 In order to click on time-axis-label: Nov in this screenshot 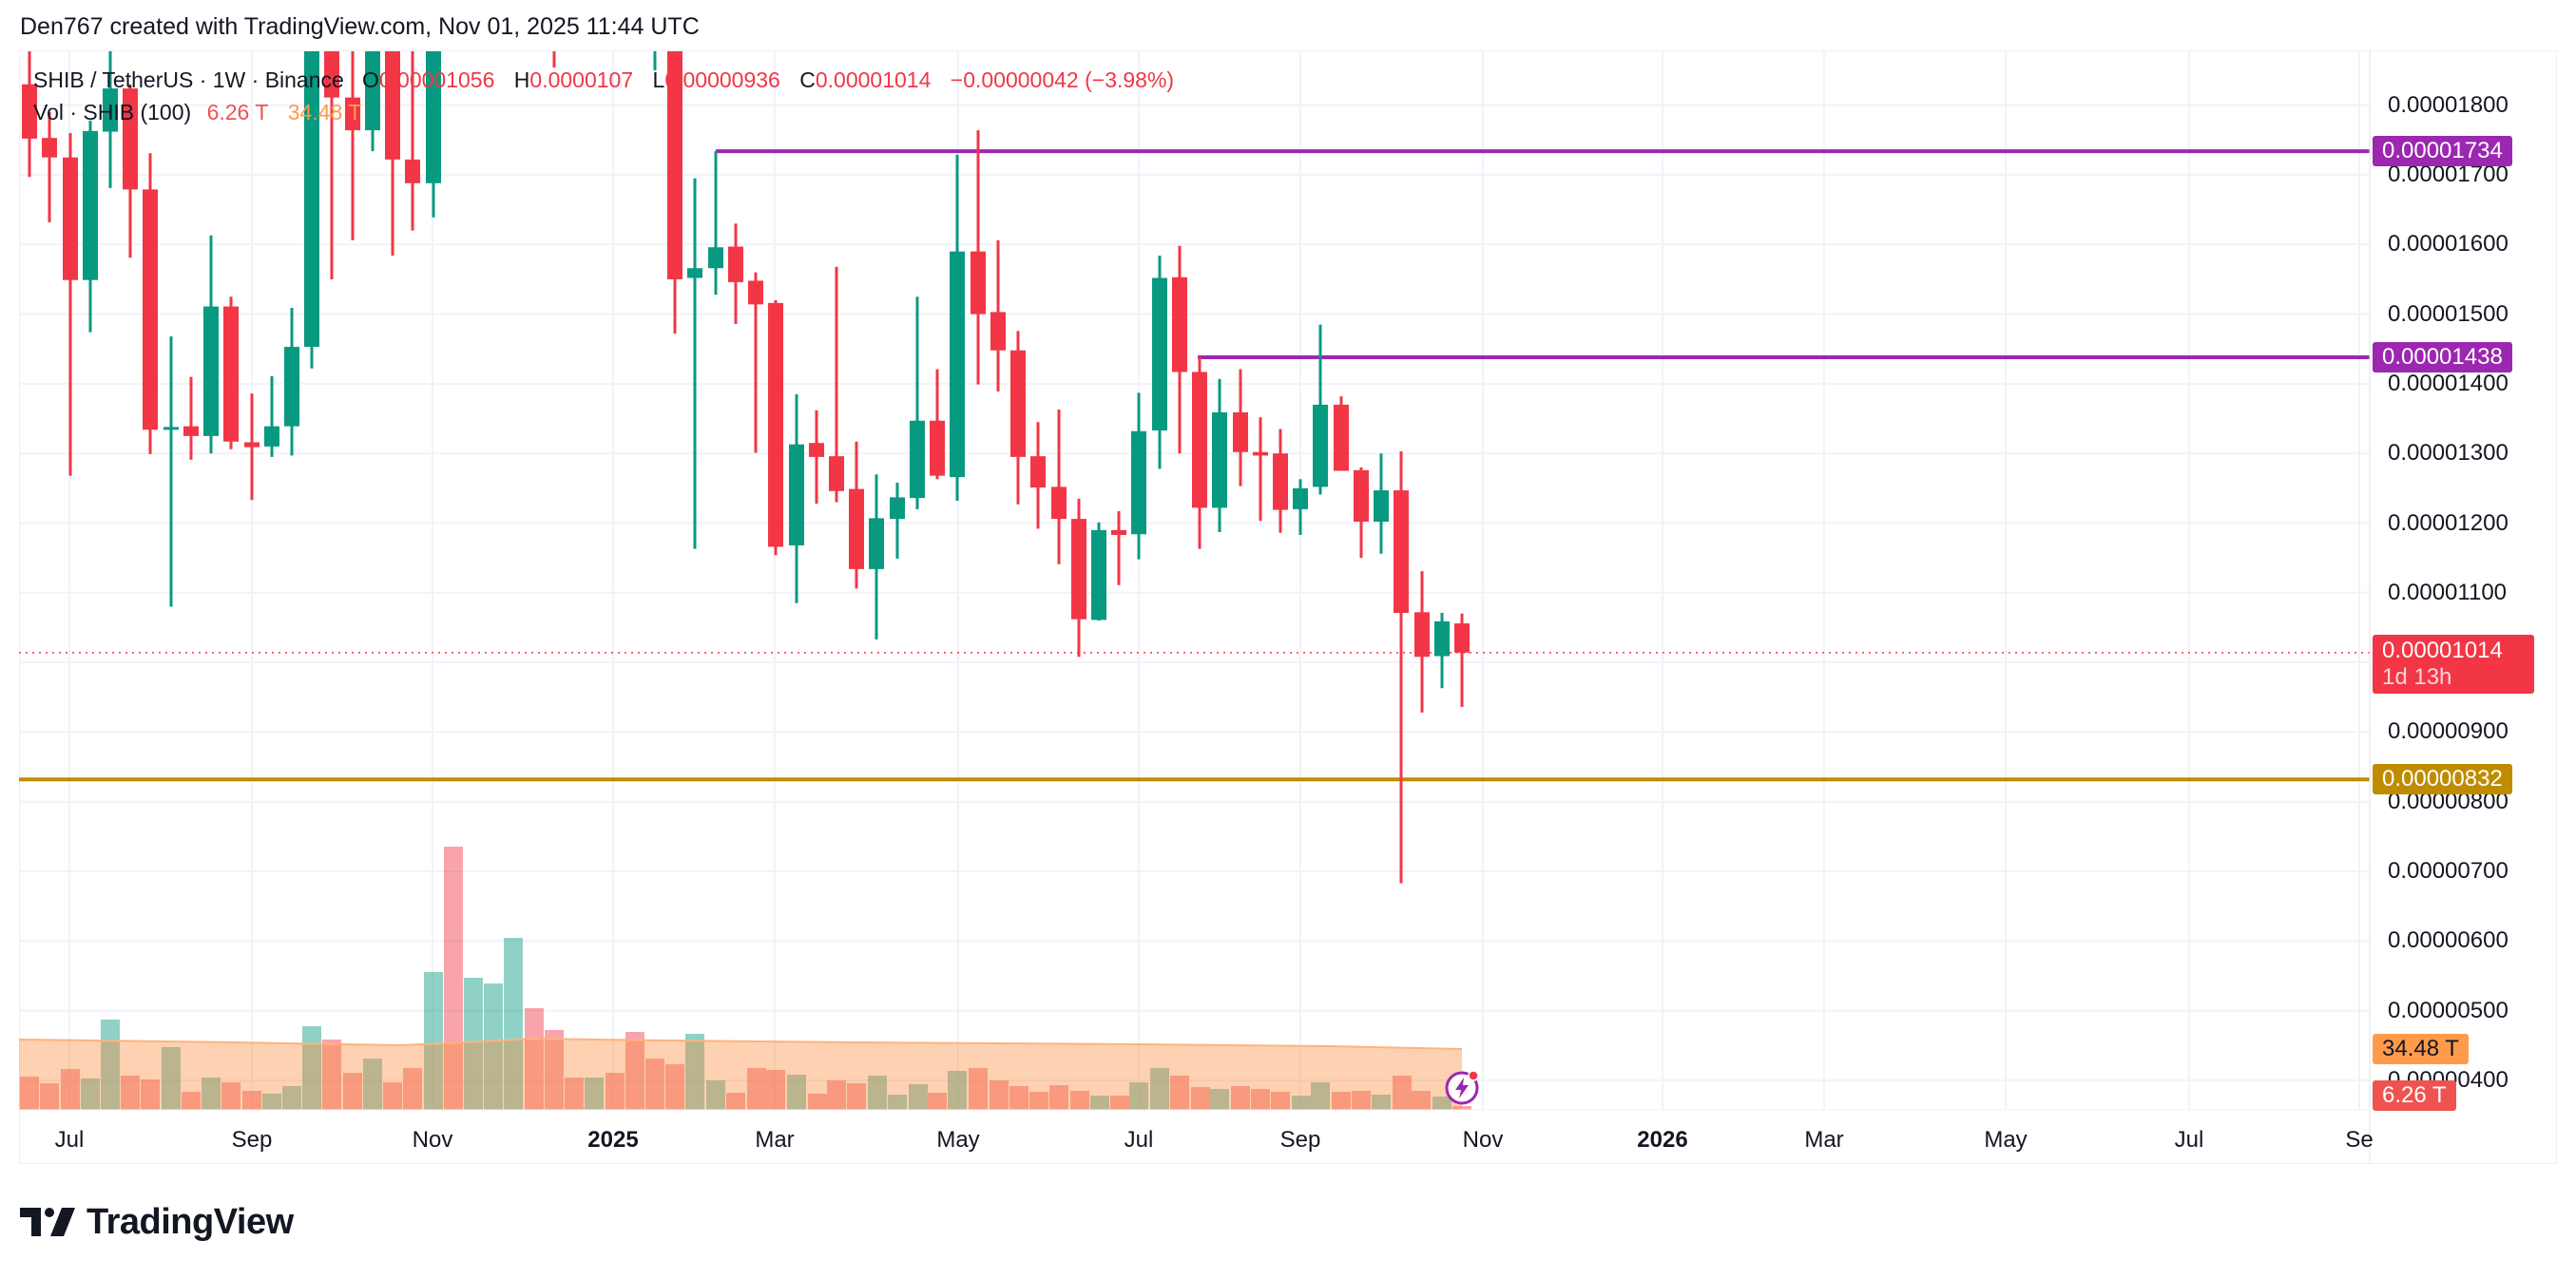, I will do `click(432, 1140)`.